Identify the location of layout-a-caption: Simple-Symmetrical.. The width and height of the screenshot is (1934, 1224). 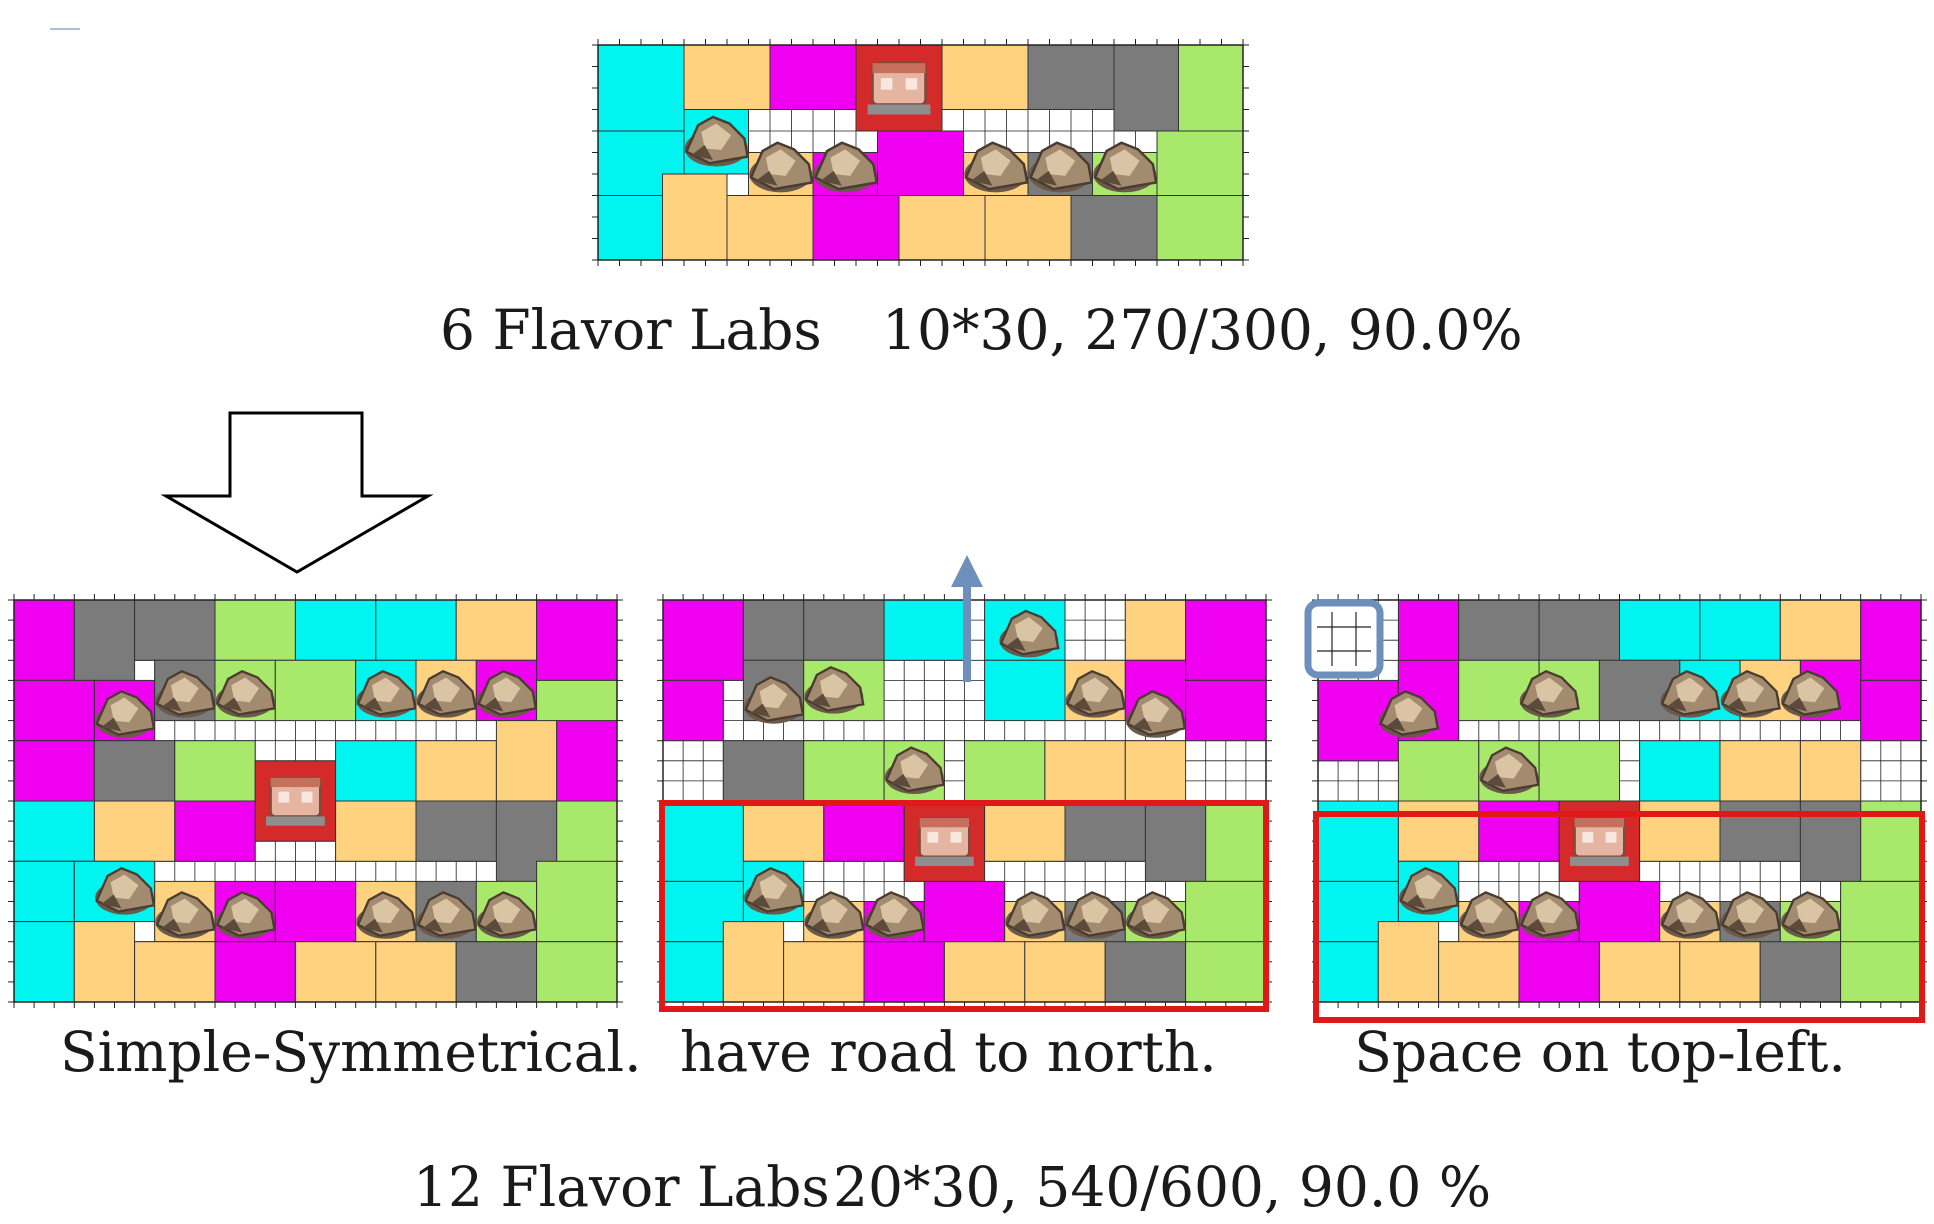
(320, 1052).